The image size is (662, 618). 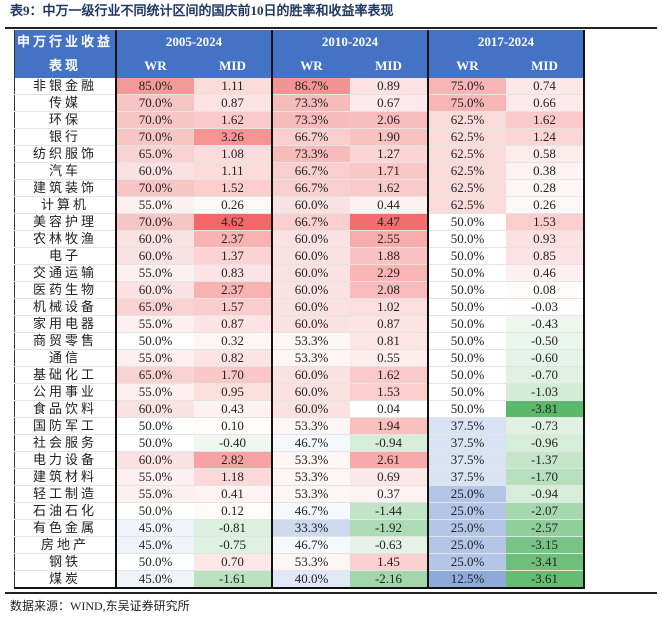 I want to click on wr-cell: 66.7%, so click(x=310, y=188).